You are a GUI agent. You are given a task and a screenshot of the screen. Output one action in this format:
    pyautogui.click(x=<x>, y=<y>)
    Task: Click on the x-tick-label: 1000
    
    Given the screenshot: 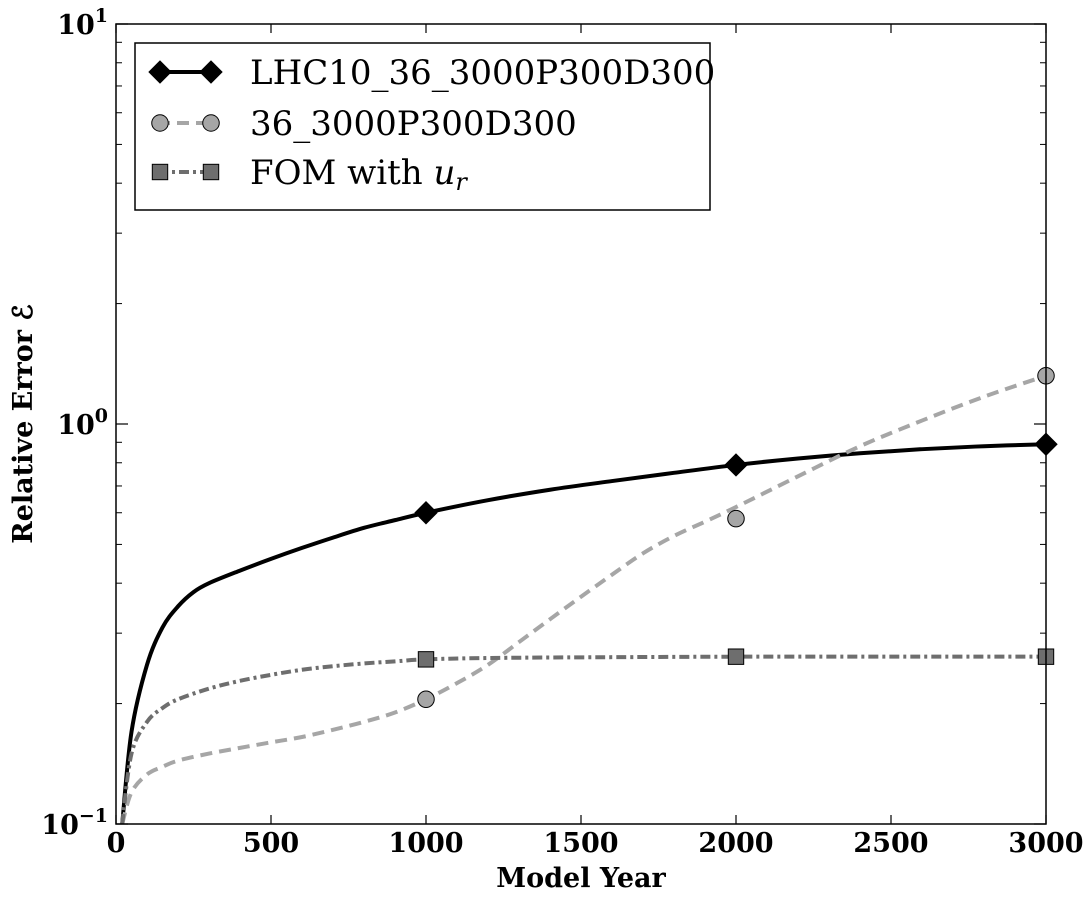 What is the action you would take?
    pyautogui.click(x=425, y=843)
    